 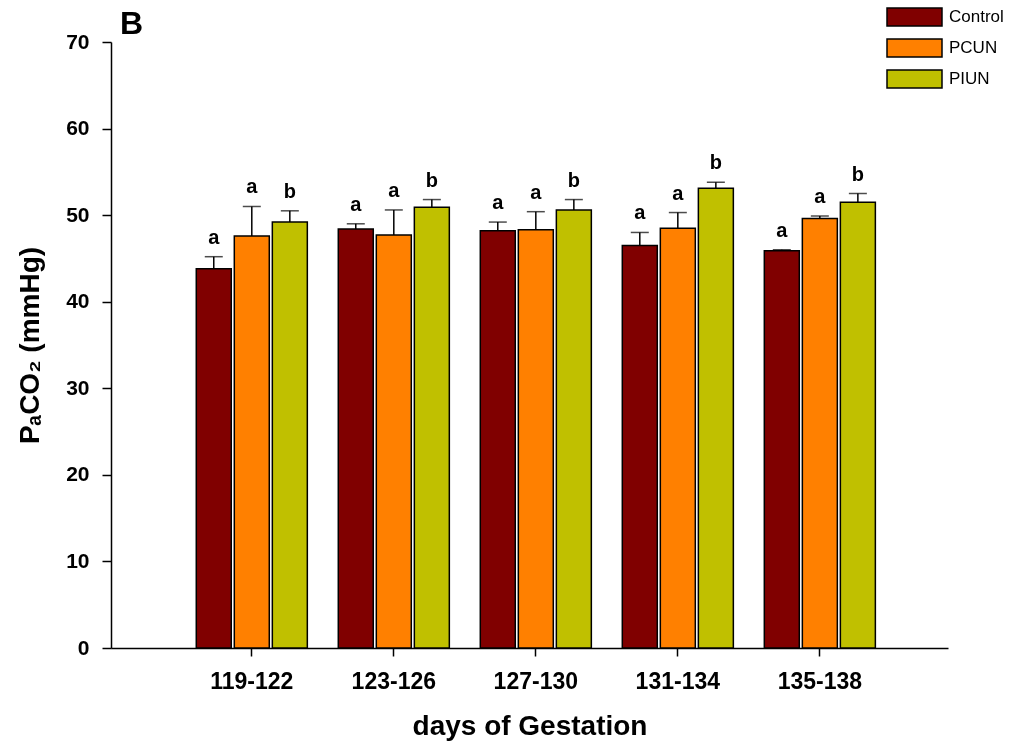 What do you see at coordinates (394, 680) in the screenshot?
I see `x-tick-label: 123-126` at bounding box center [394, 680].